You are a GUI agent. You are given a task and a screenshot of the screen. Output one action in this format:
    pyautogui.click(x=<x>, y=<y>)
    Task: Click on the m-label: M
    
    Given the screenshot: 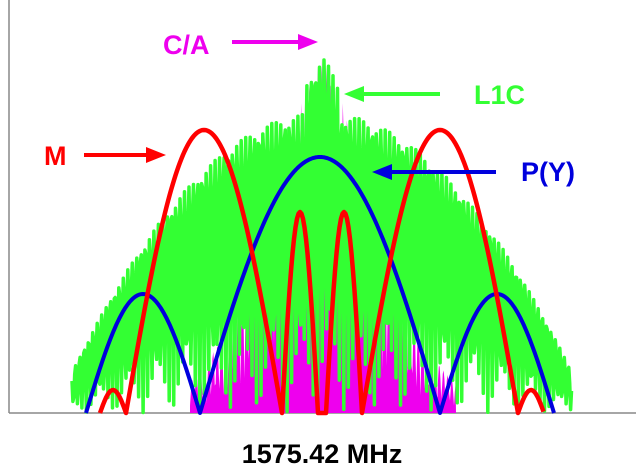 What is the action you would take?
    pyautogui.click(x=55, y=156)
    